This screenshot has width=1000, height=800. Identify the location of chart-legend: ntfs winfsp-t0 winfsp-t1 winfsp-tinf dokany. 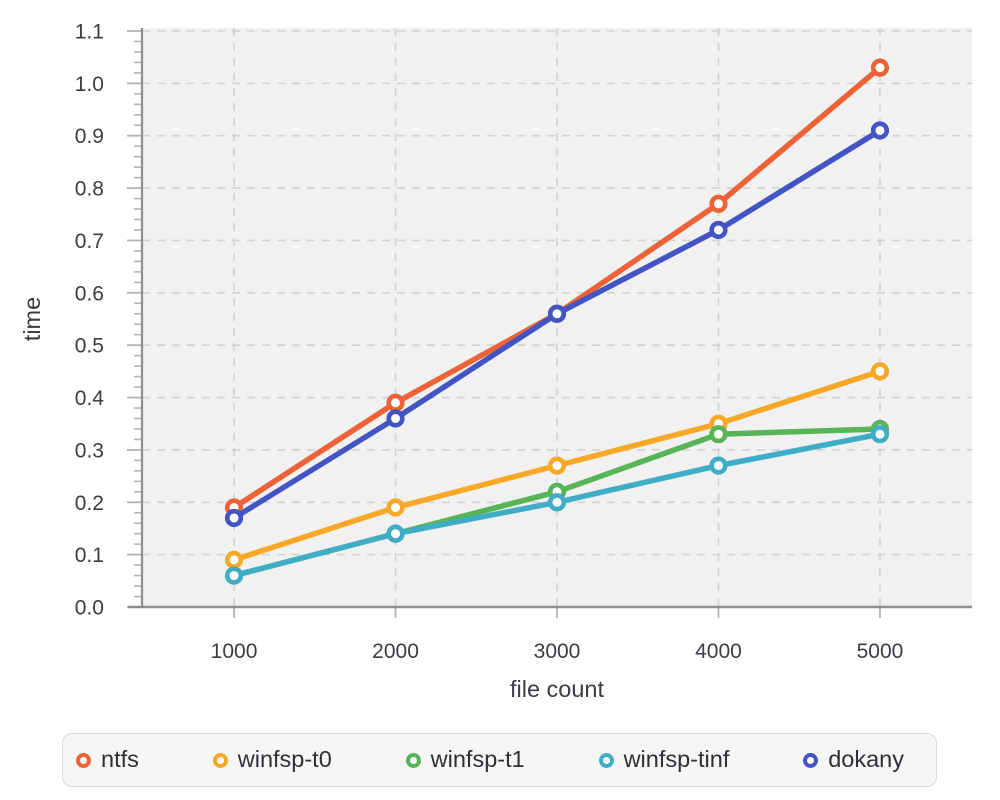
(499, 760).